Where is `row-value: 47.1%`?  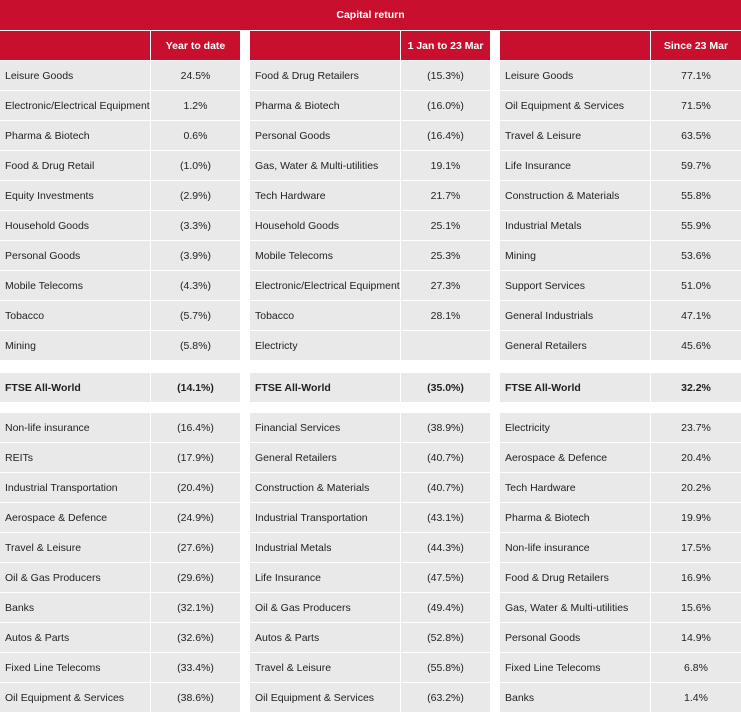 row-value: 47.1% is located at coordinates (696, 315).